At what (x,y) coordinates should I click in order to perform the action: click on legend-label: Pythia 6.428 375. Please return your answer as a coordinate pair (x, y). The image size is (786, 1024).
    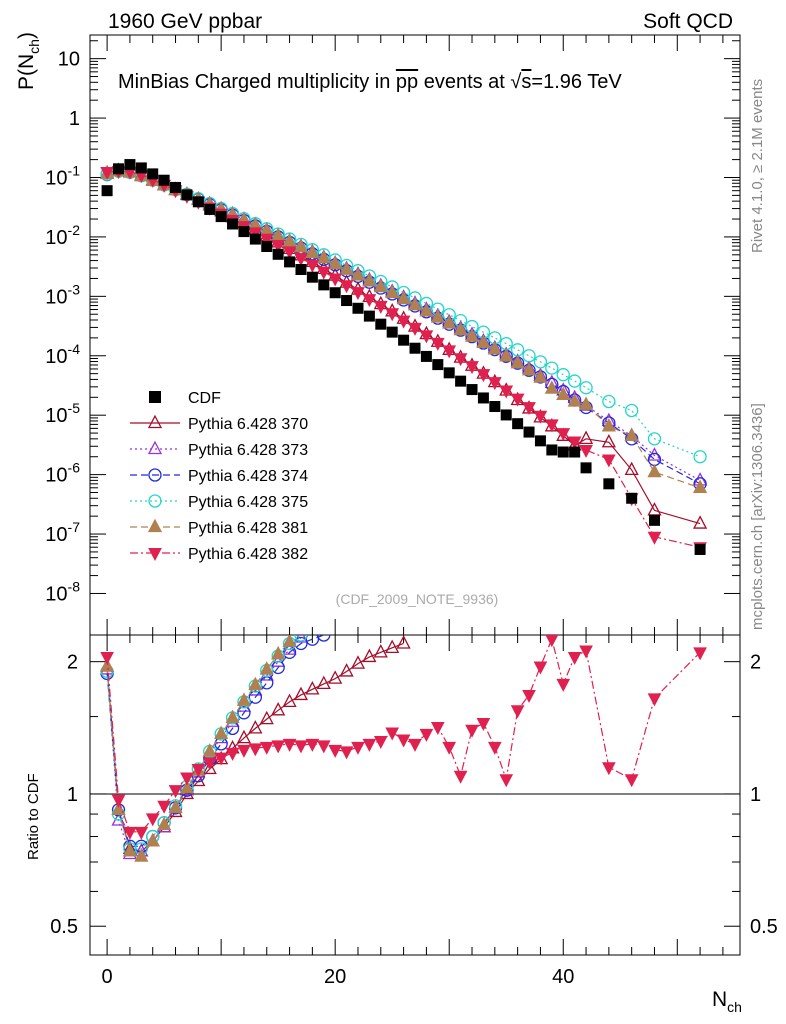
    Looking at the image, I should click on (248, 502).